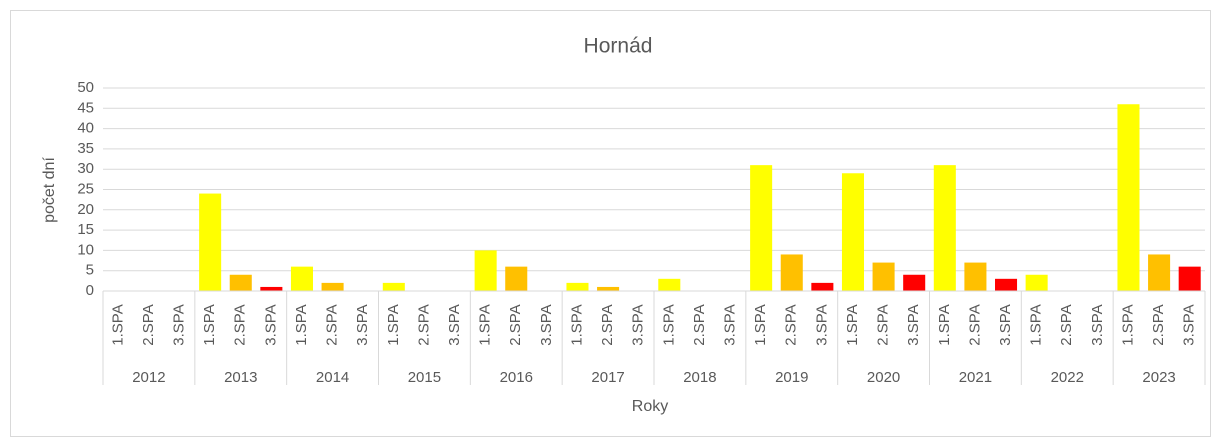 The image size is (1221, 439). Describe the element at coordinates (85, 249) in the screenshot. I see `y-tick-label: 10` at that location.